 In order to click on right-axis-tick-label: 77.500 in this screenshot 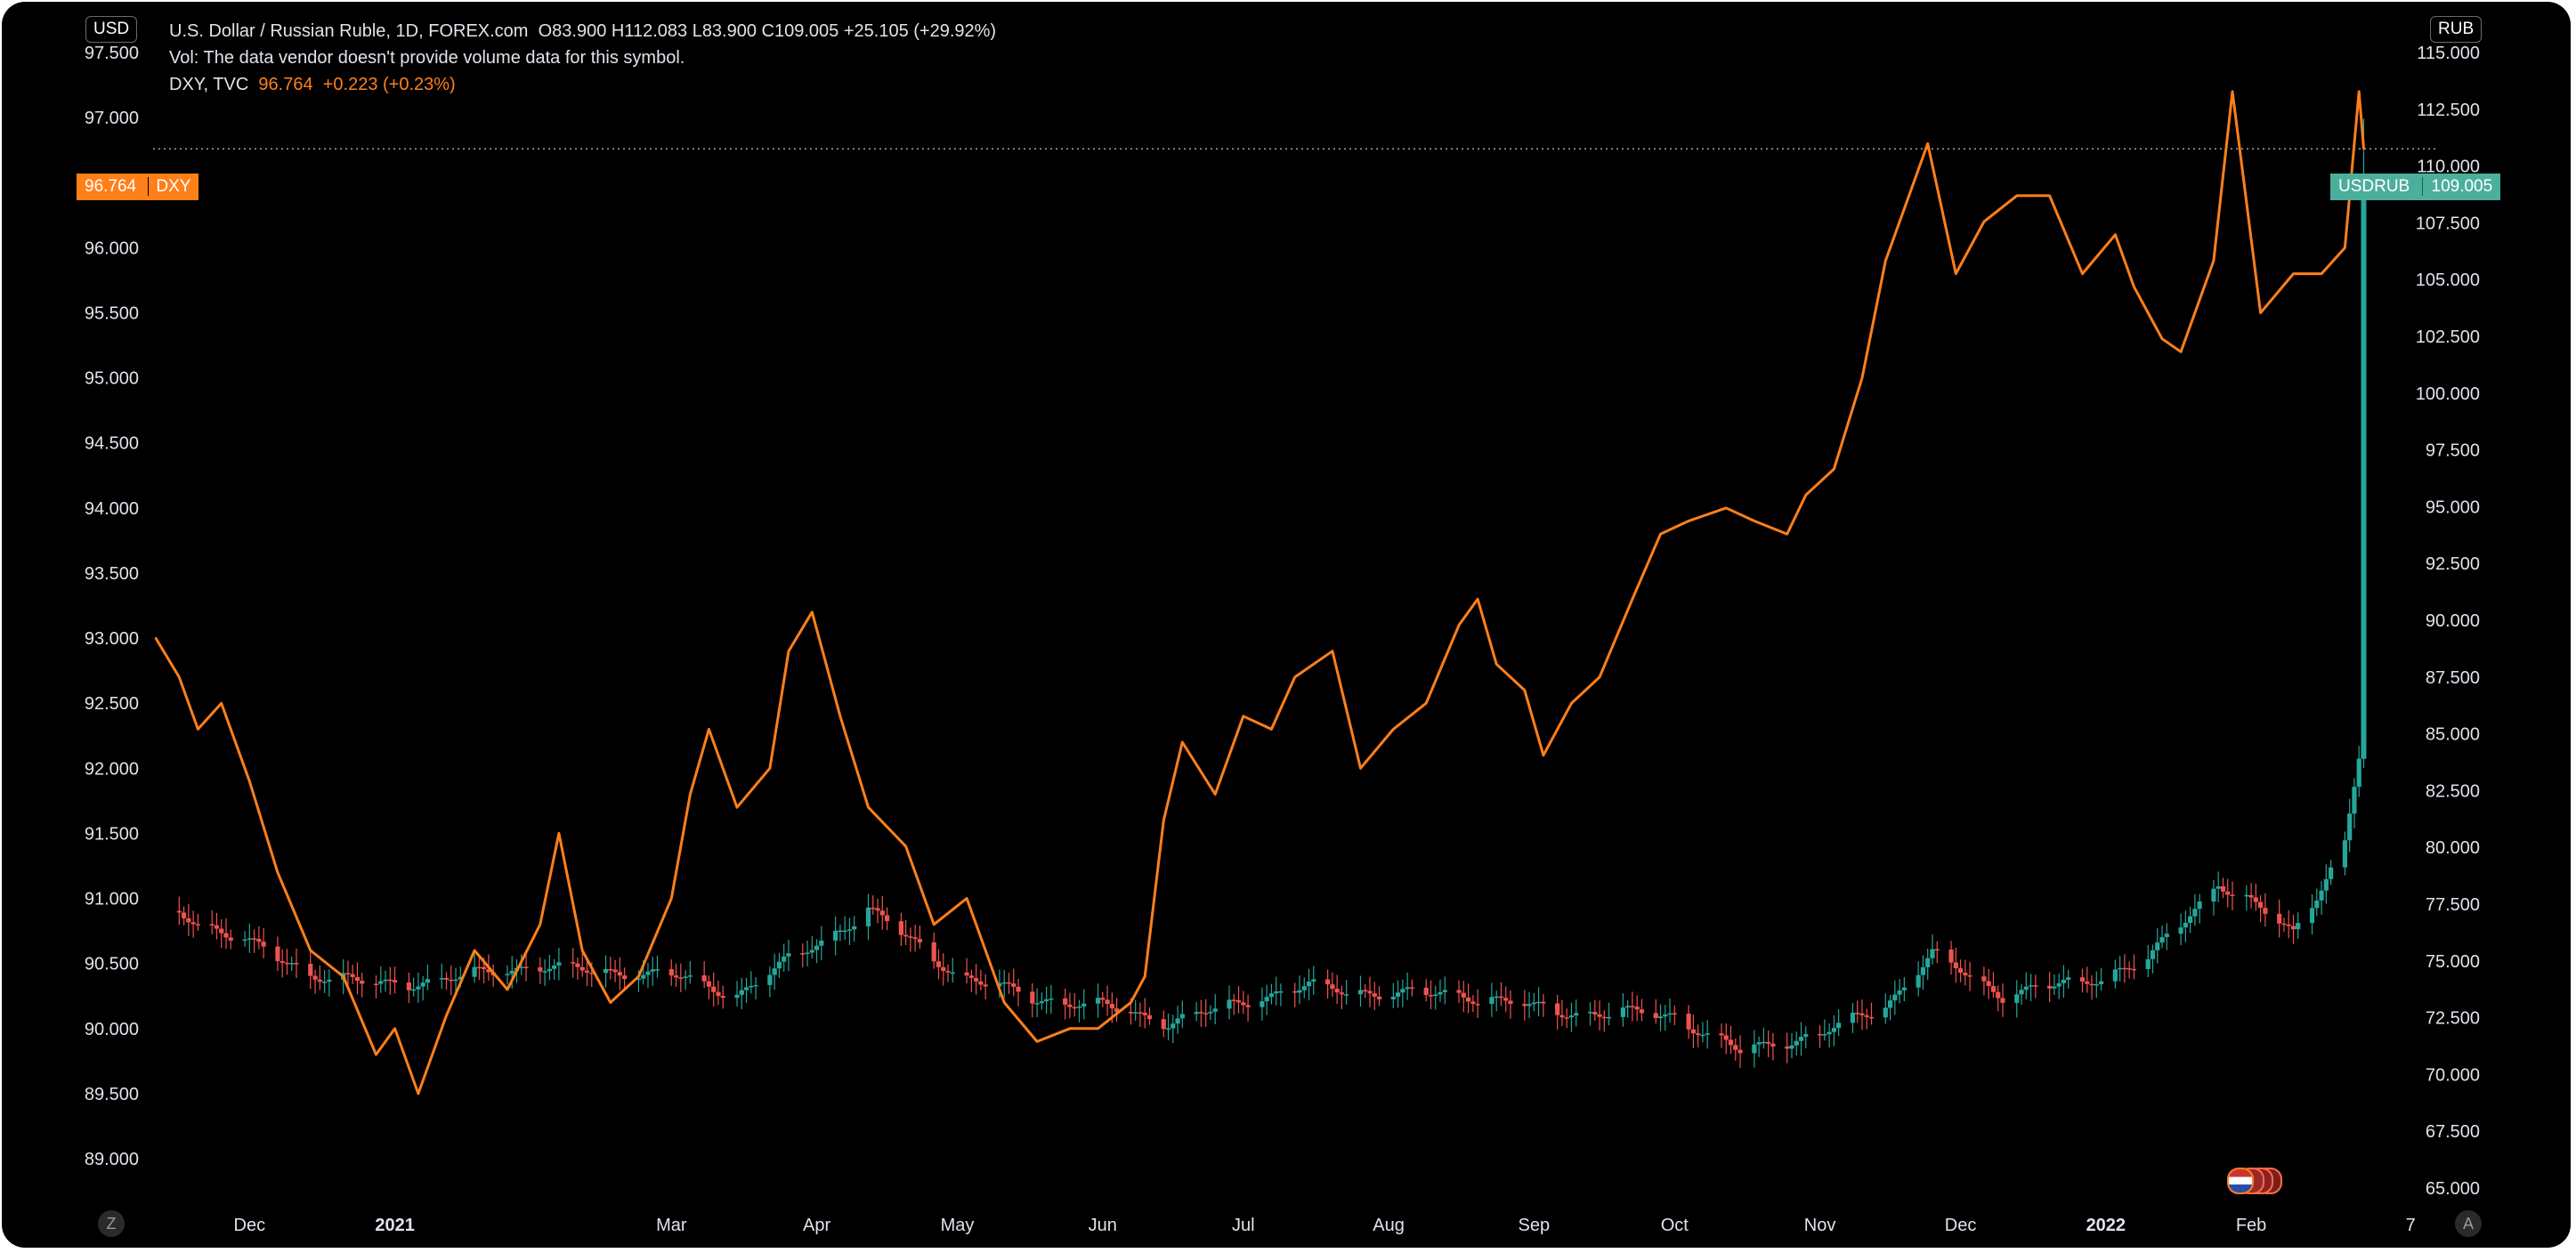, I will do `click(2453, 905)`.